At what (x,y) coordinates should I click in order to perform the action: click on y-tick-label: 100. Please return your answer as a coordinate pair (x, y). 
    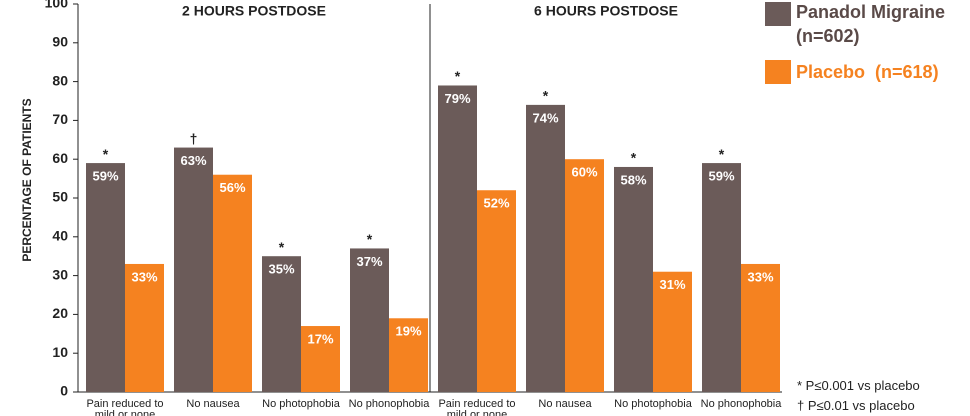
    Looking at the image, I should click on (57, 5).